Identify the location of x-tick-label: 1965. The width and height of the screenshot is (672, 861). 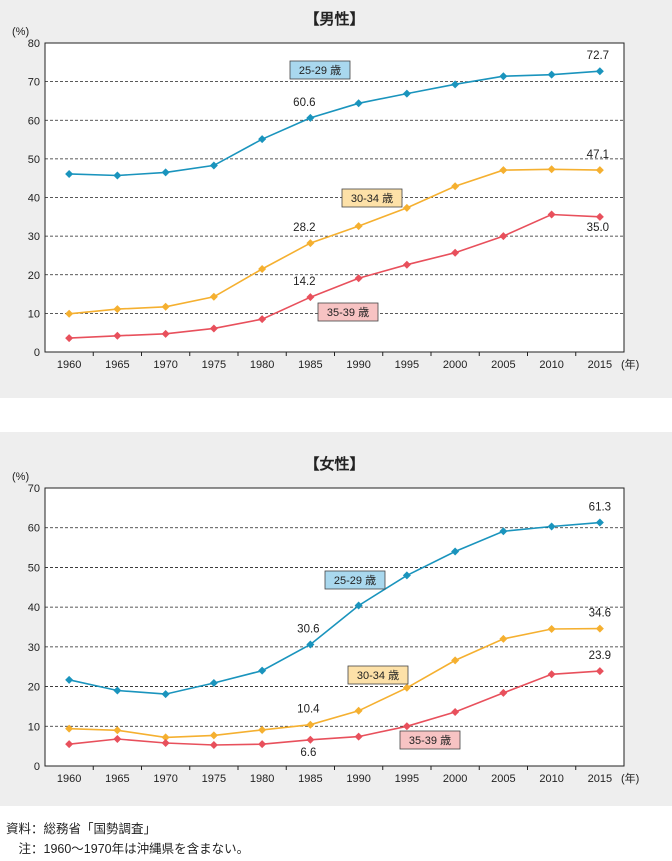
(117, 365).